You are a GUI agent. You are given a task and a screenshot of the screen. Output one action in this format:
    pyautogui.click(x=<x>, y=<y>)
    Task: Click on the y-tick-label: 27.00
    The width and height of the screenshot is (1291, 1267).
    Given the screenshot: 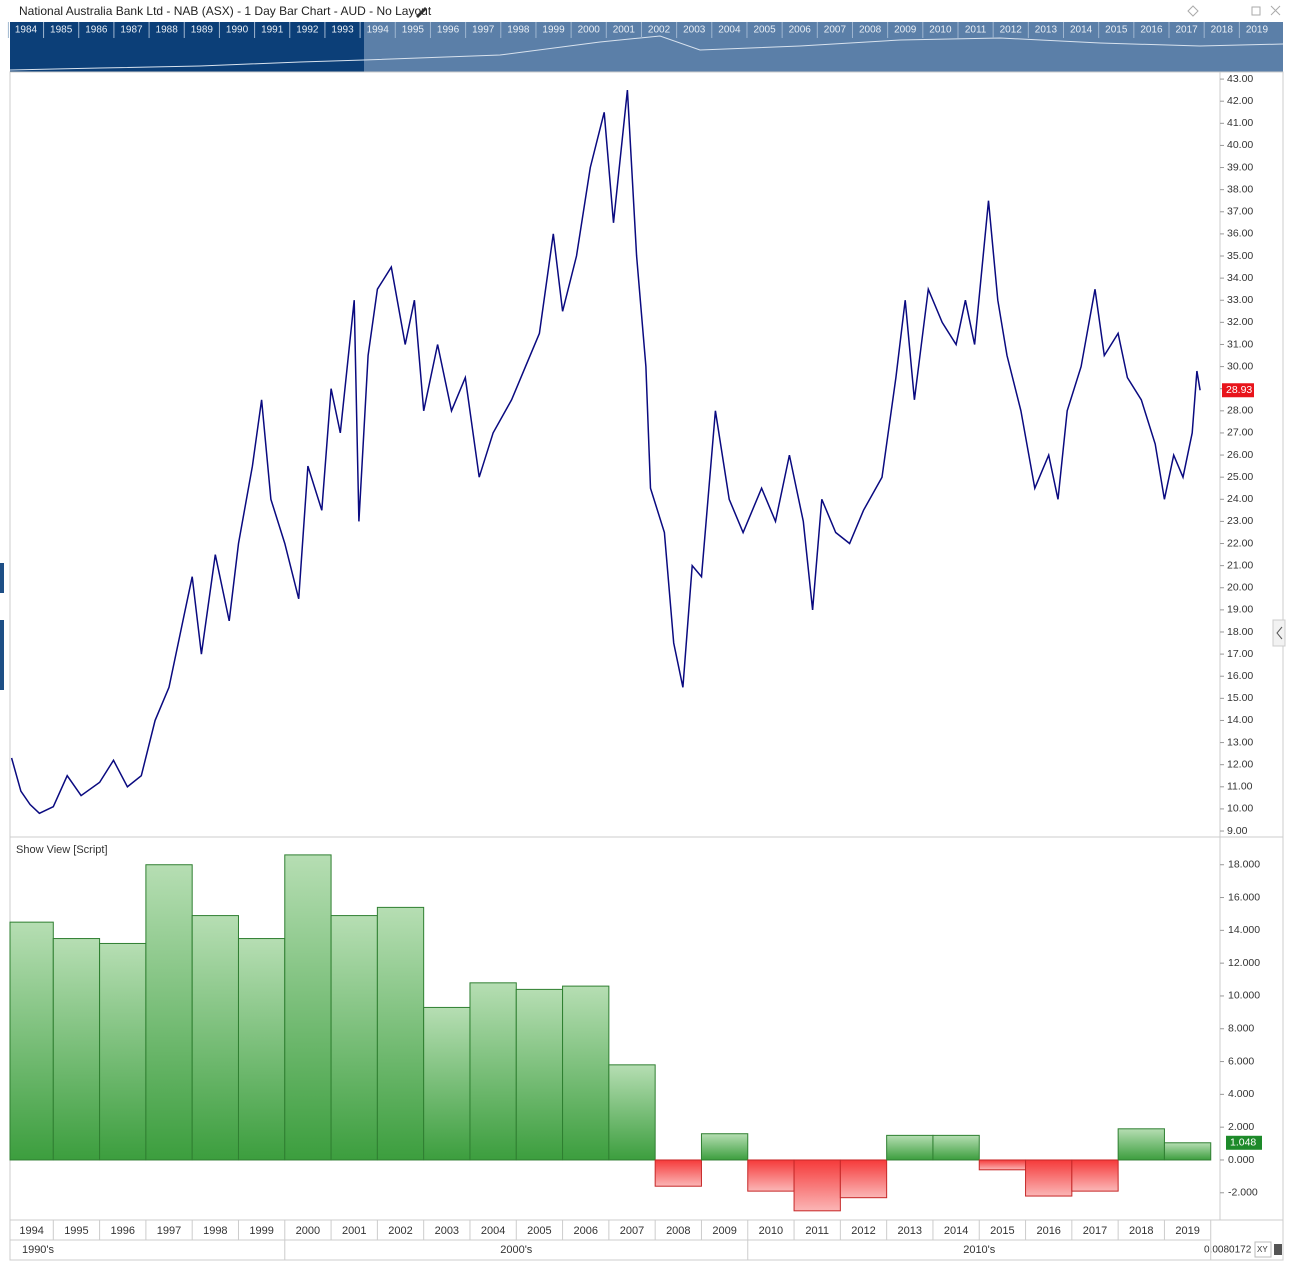 What is the action you would take?
    pyautogui.click(x=1240, y=433)
    